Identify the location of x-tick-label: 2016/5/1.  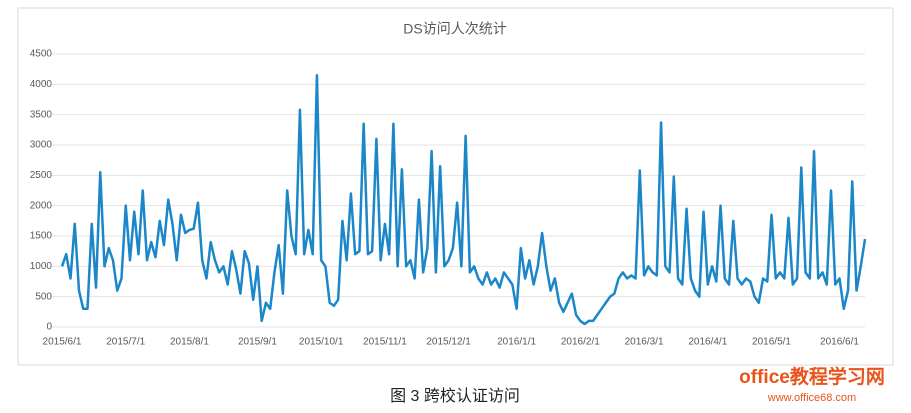
(771, 342).